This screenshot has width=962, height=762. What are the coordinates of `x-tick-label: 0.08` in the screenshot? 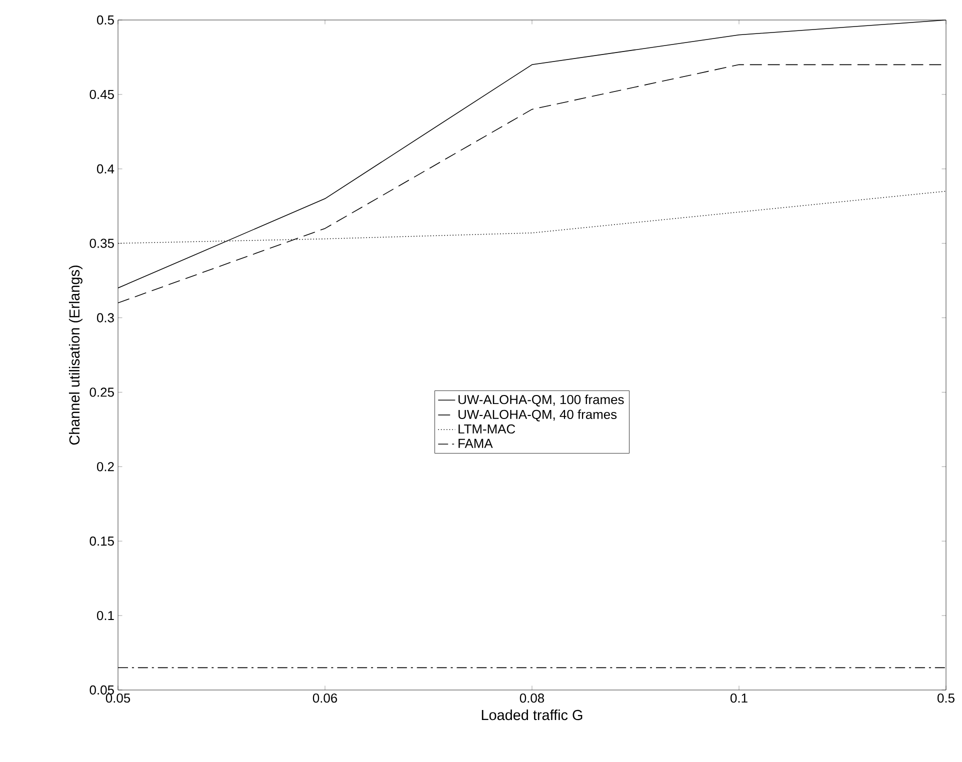 It's located at (532, 698).